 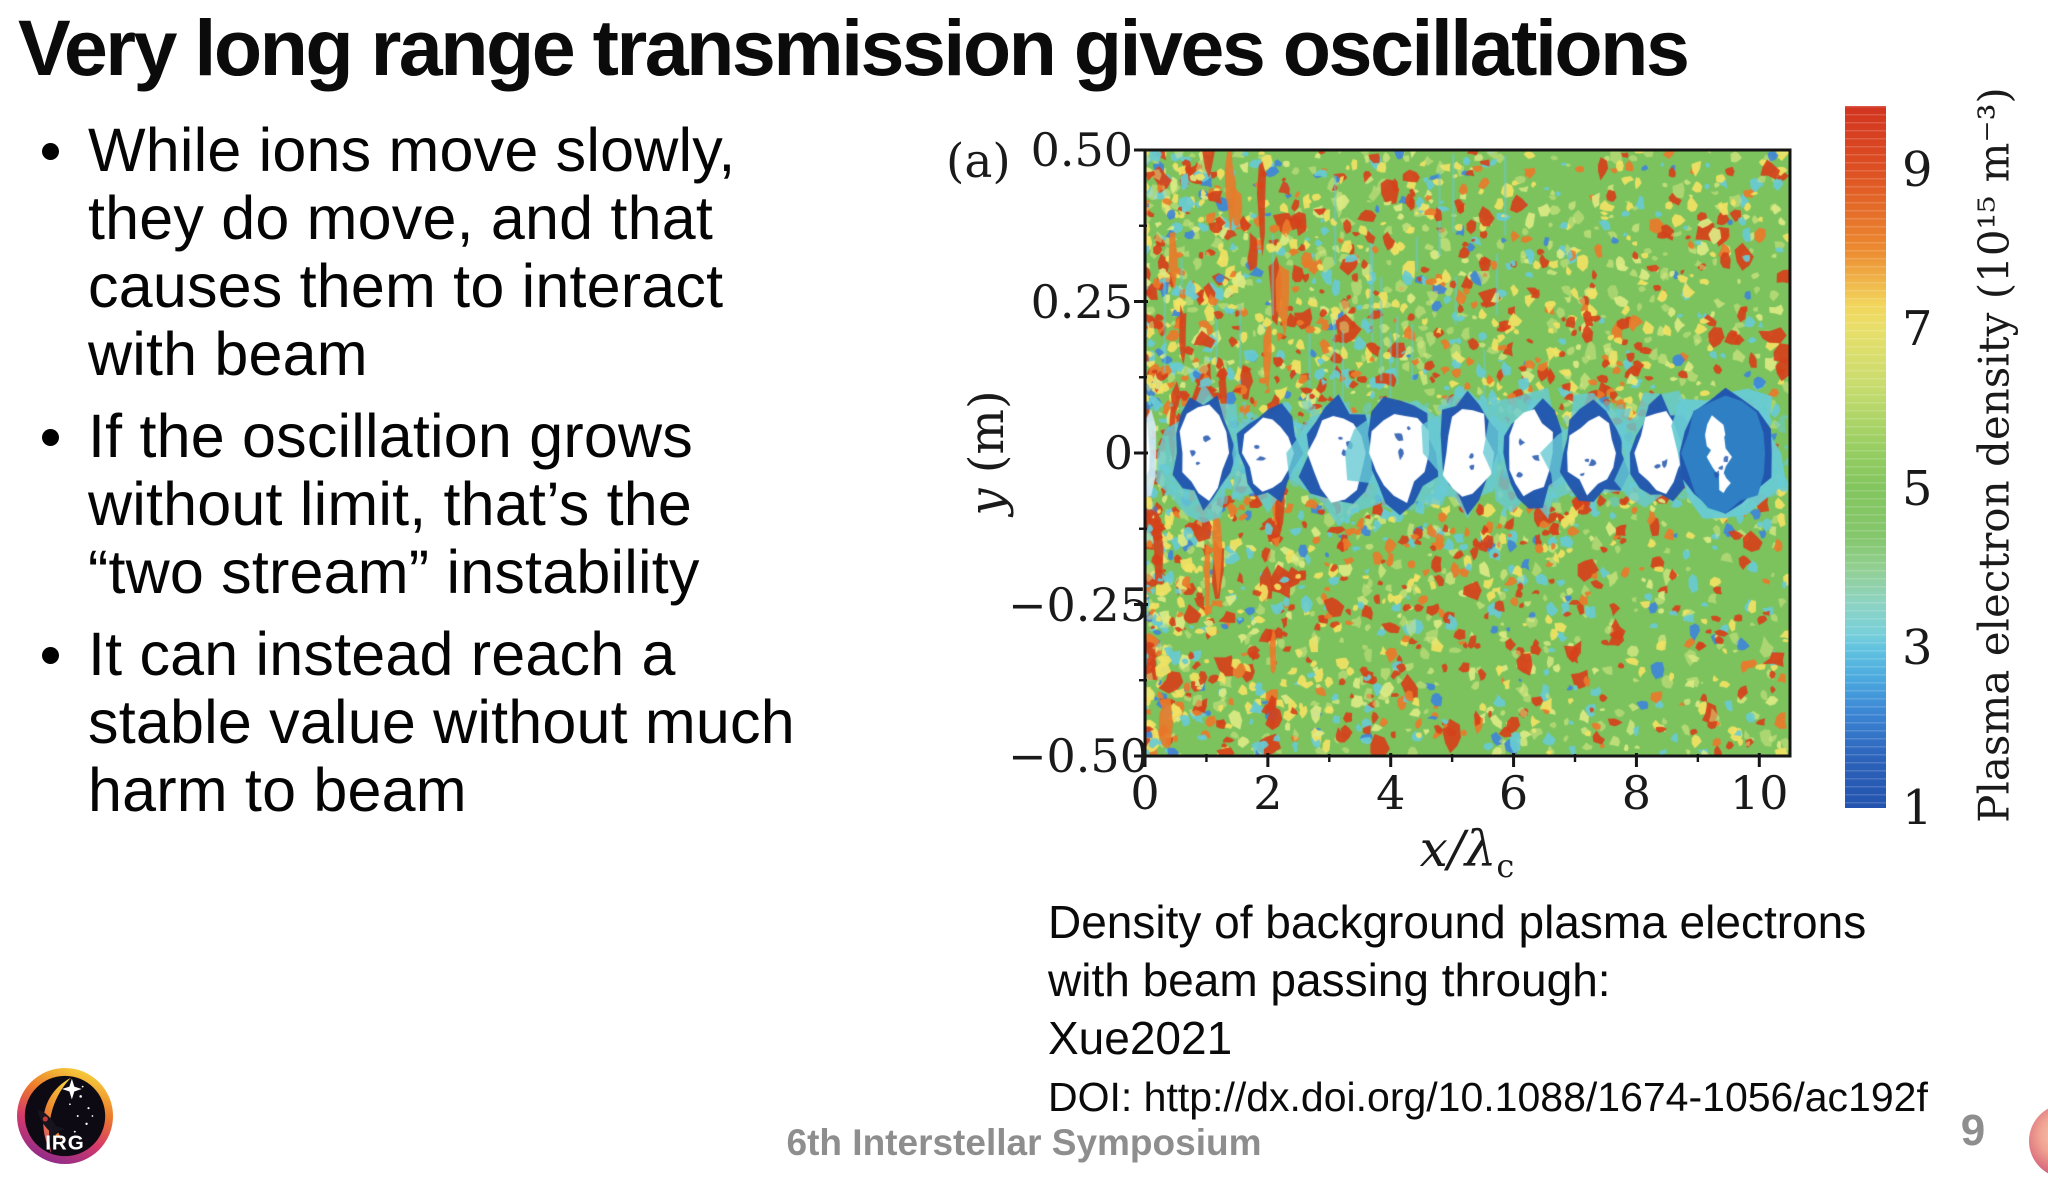 What do you see at coordinates (1994, 455) in the screenshot?
I see `colorbar-label: Plasma electron density (10¹⁵ m⁻³)` at bounding box center [1994, 455].